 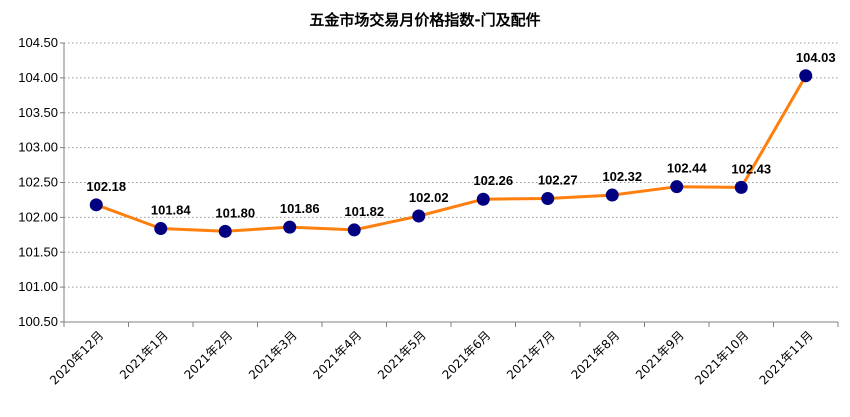 I want to click on y-tick-label: 102.50, so click(x=38, y=182).